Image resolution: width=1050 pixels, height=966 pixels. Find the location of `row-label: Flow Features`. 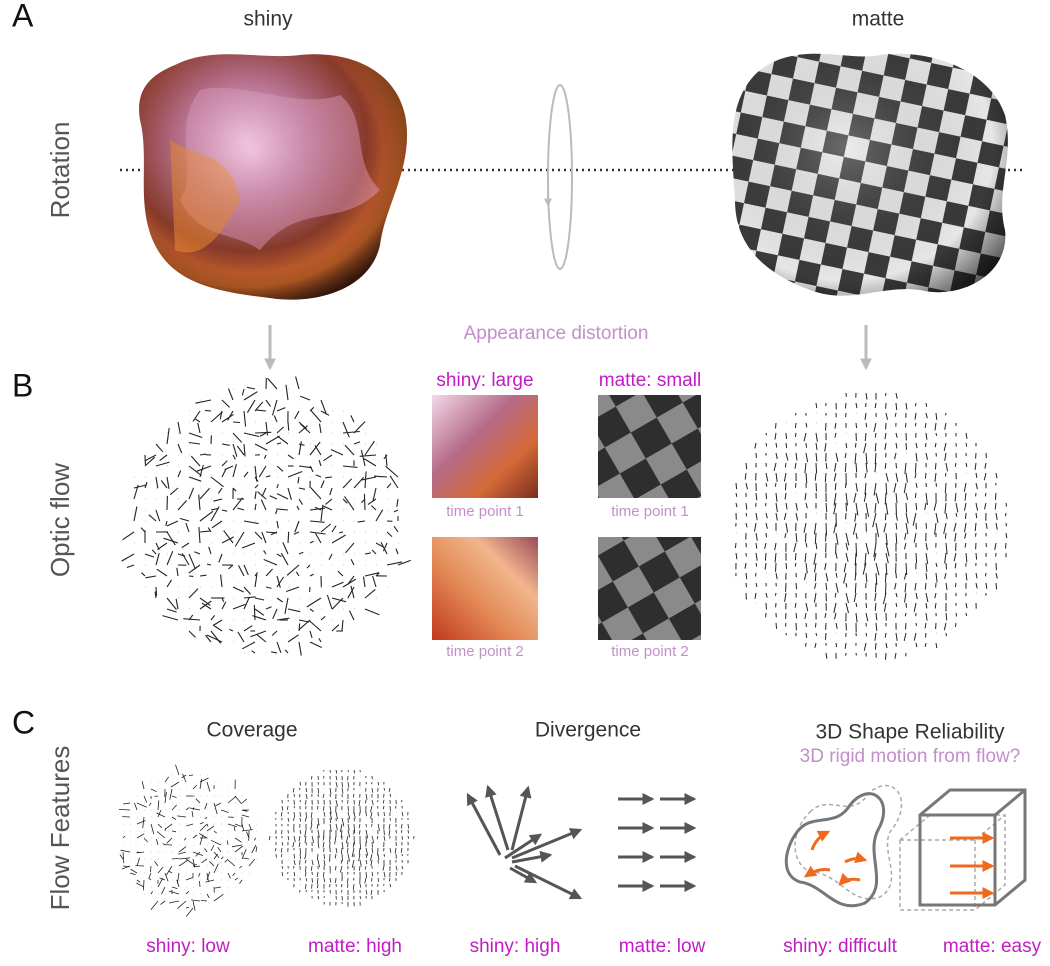

row-label: Flow Features is located at coordinates (60, 828).